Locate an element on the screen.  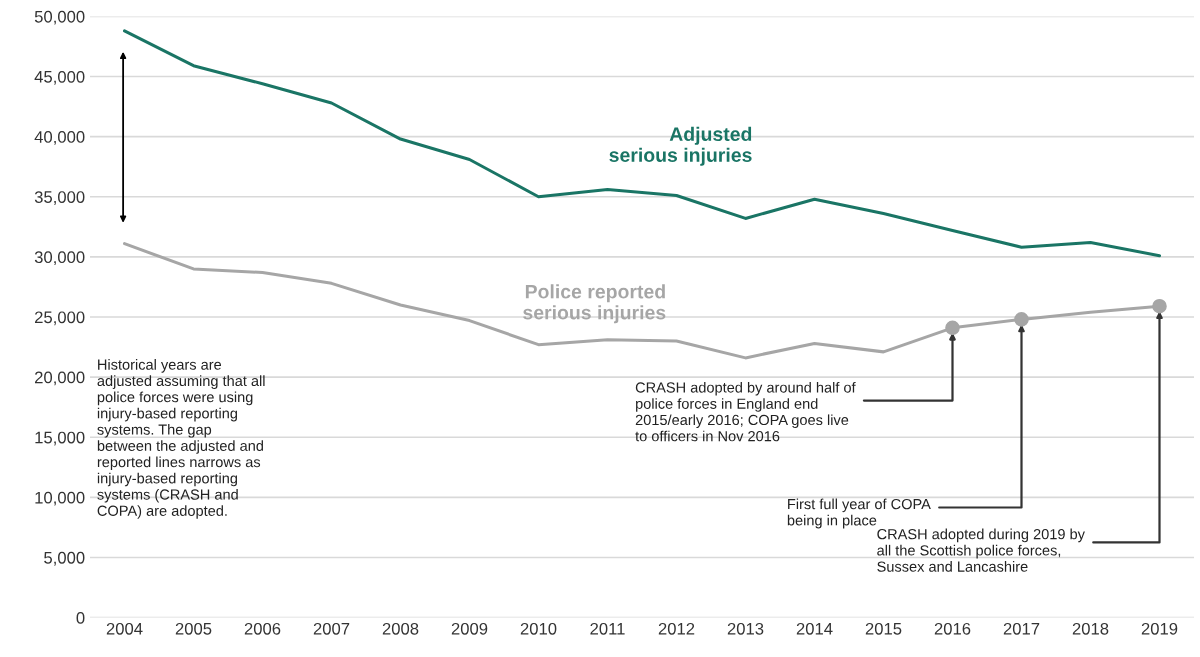
x-tick-label: 2013 is located at coordinates (745, 628).